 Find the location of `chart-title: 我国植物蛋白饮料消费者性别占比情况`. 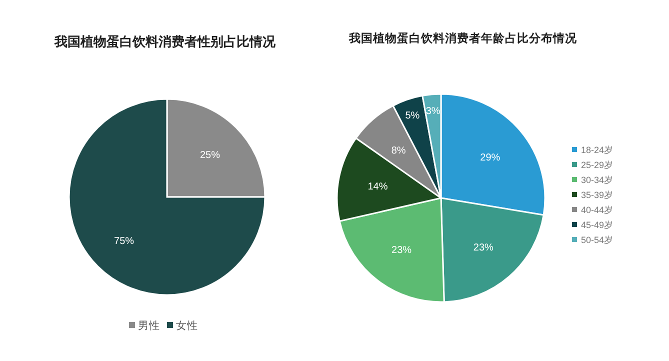

chart-title: 我国植物蛋白饮料消费者性别占比情况 is located at coordinates (165, 41).